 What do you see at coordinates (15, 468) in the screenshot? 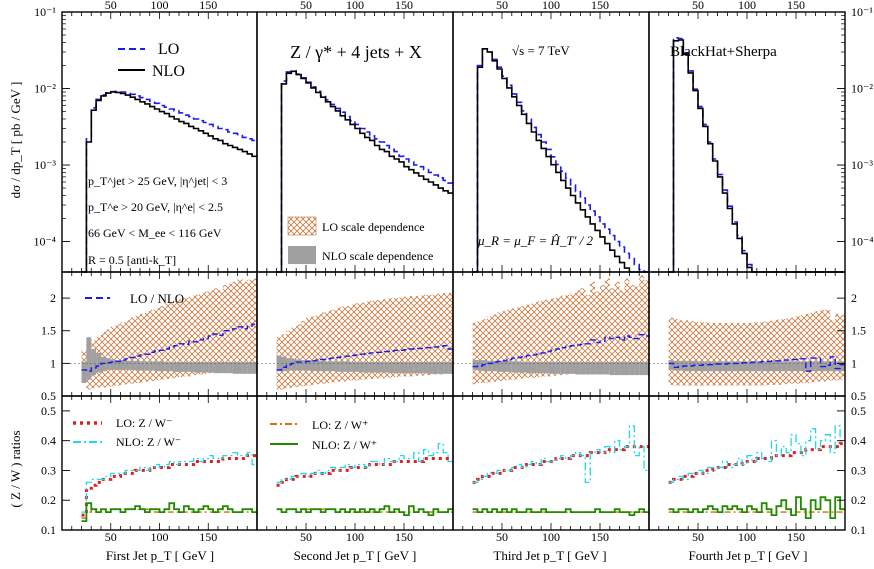
I see `bottom-y-axis-label: ( Z / W ) ratios` at bounding box center [15, 468].